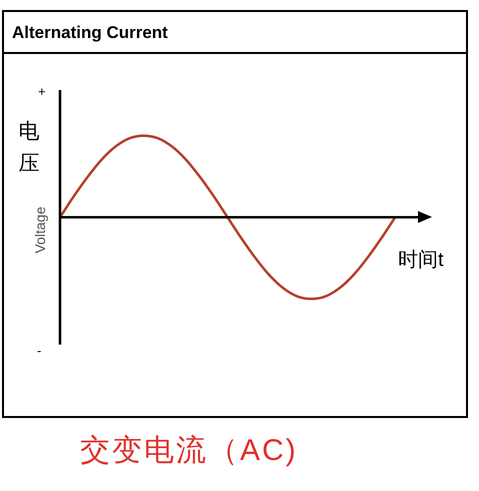  I want to click on x-axis-title: 时间t, so click(421, 260).